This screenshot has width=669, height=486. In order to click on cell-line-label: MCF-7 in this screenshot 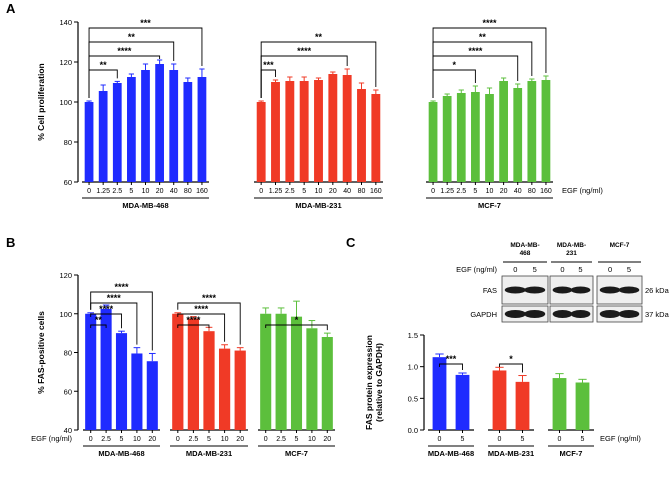, I will do `click(620, 245)`.